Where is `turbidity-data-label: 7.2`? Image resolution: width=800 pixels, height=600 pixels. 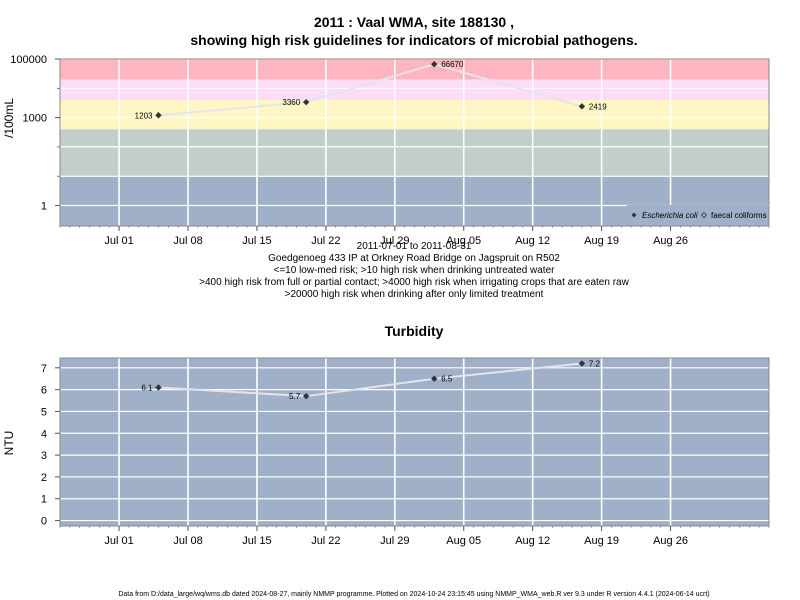
turbidity-data-label: 7.2 is located at coordinates (595, 363).